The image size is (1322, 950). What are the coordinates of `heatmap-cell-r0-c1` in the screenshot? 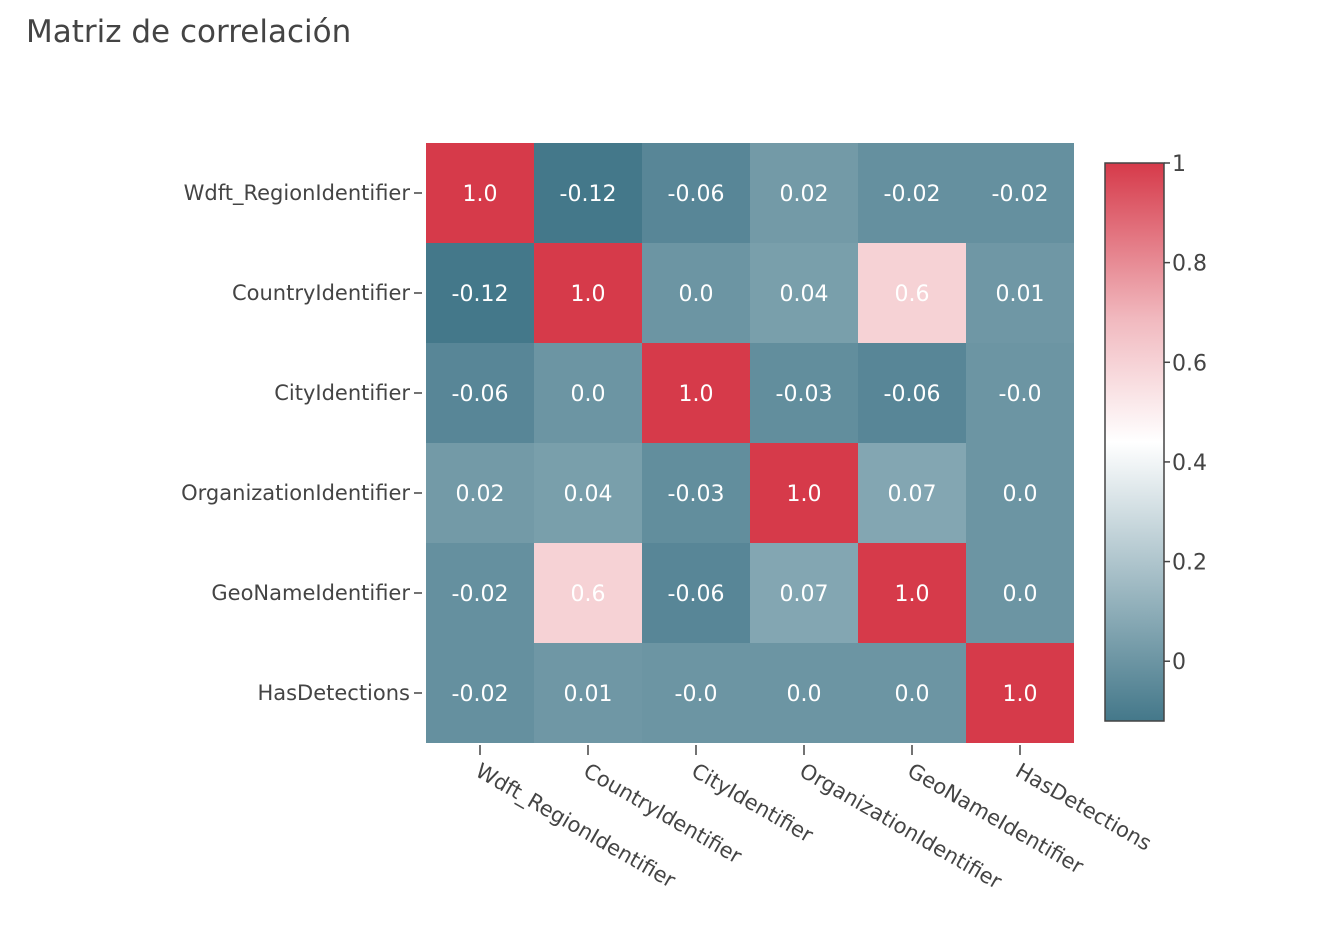 It's located at (588, 193).